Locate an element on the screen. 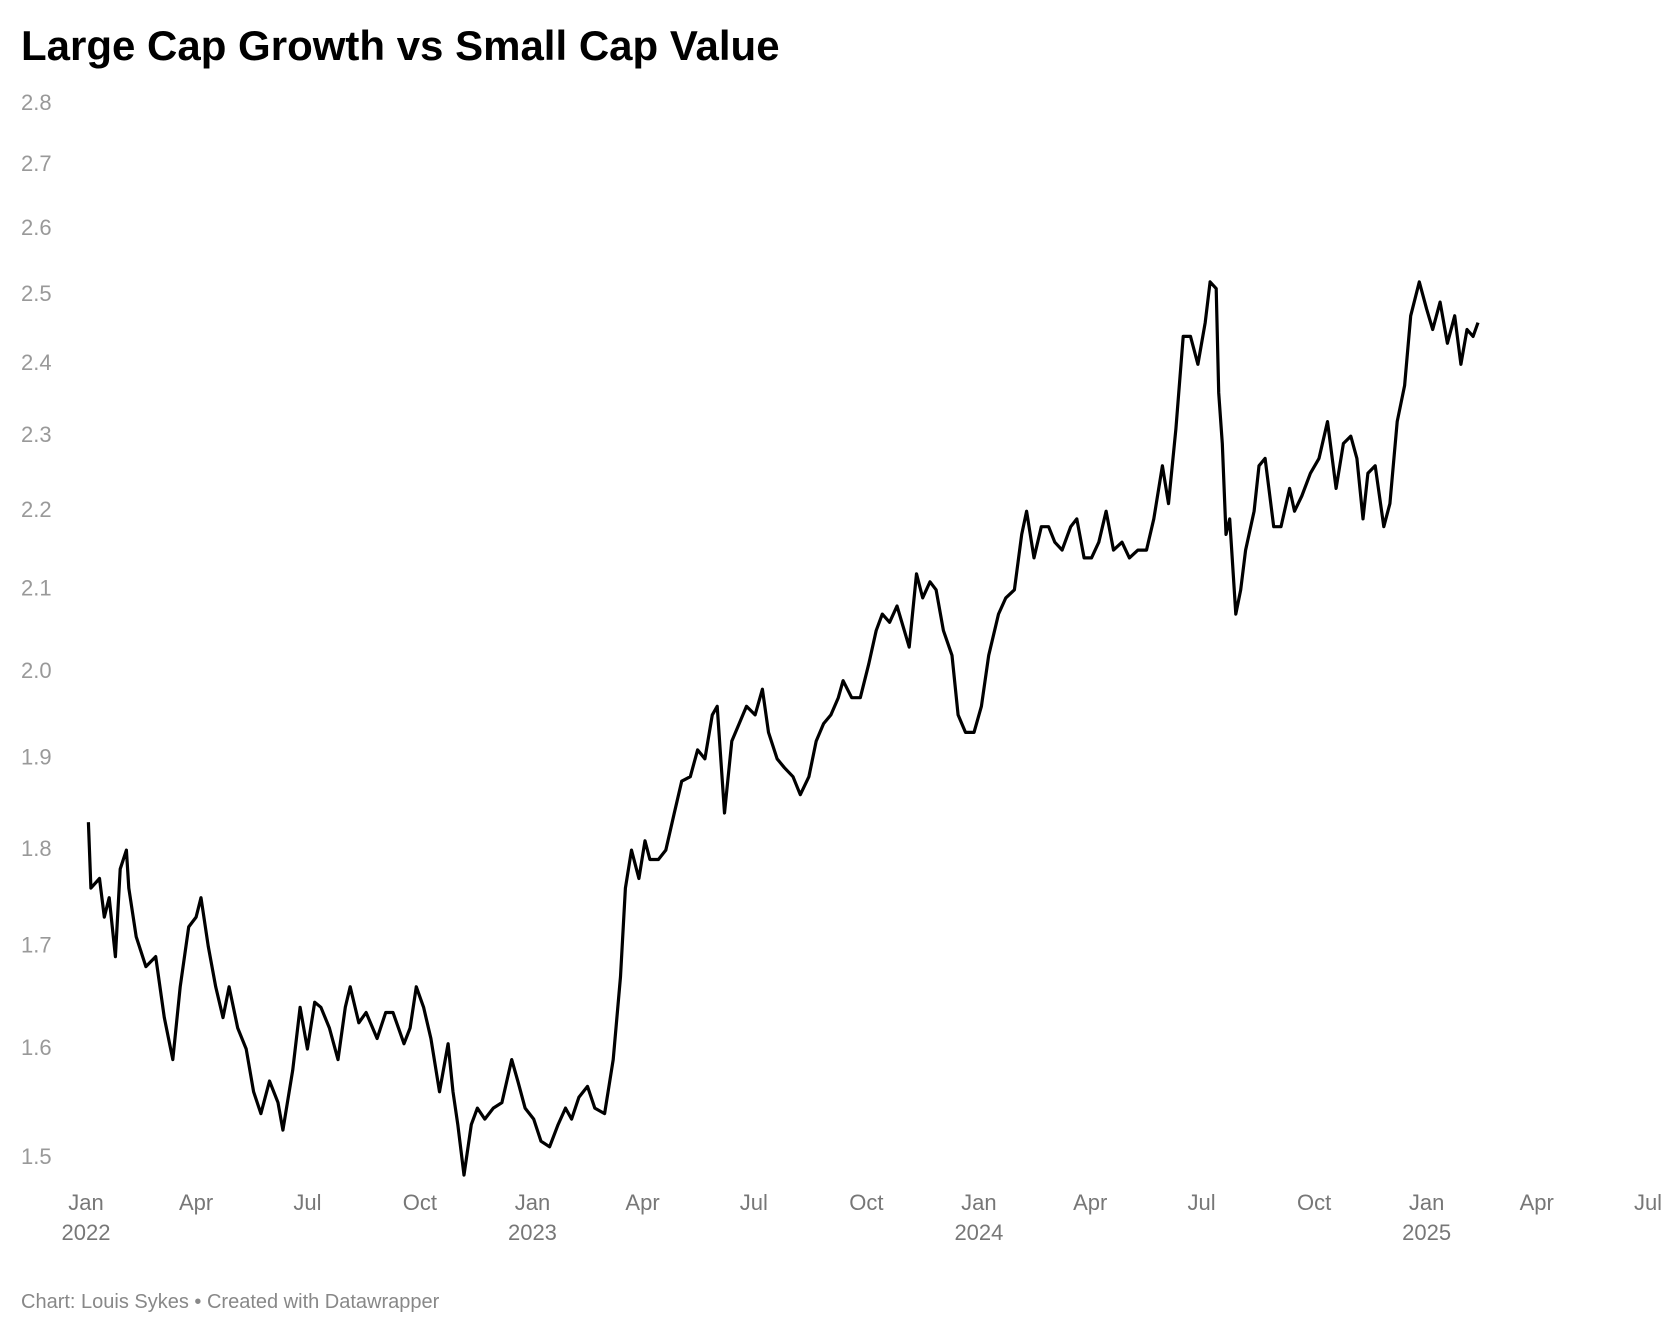 The image size is (1680, 1330). y-tick-label: 1.7 is located at coordinates (36, 944).